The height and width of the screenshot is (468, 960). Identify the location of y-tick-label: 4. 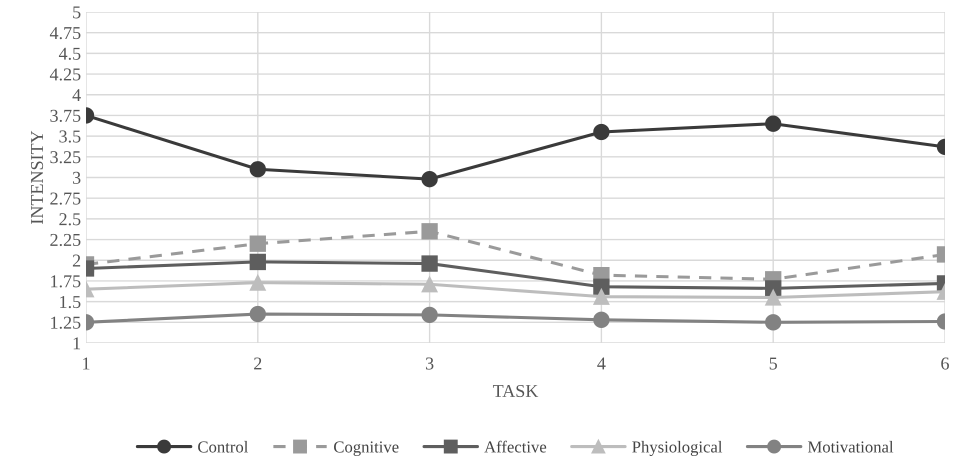
(76, 95).